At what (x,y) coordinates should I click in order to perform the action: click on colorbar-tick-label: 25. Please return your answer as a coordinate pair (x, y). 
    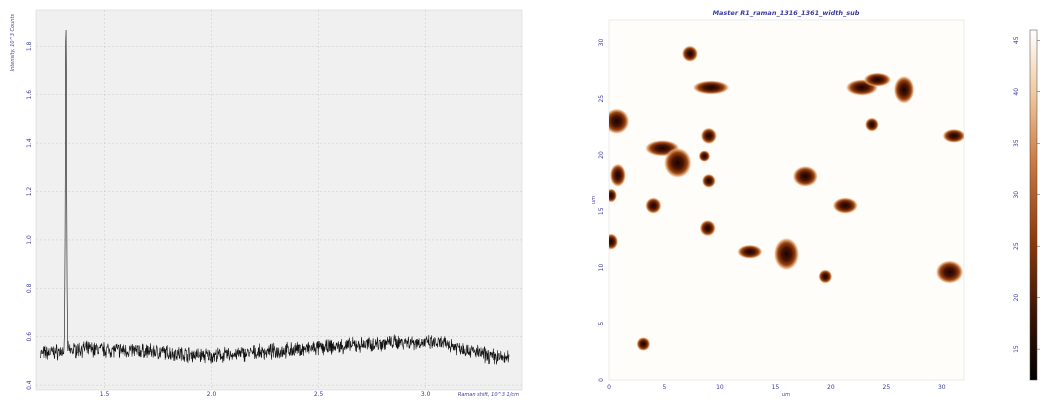
    Looking at the image, I should click on (1016, 246).